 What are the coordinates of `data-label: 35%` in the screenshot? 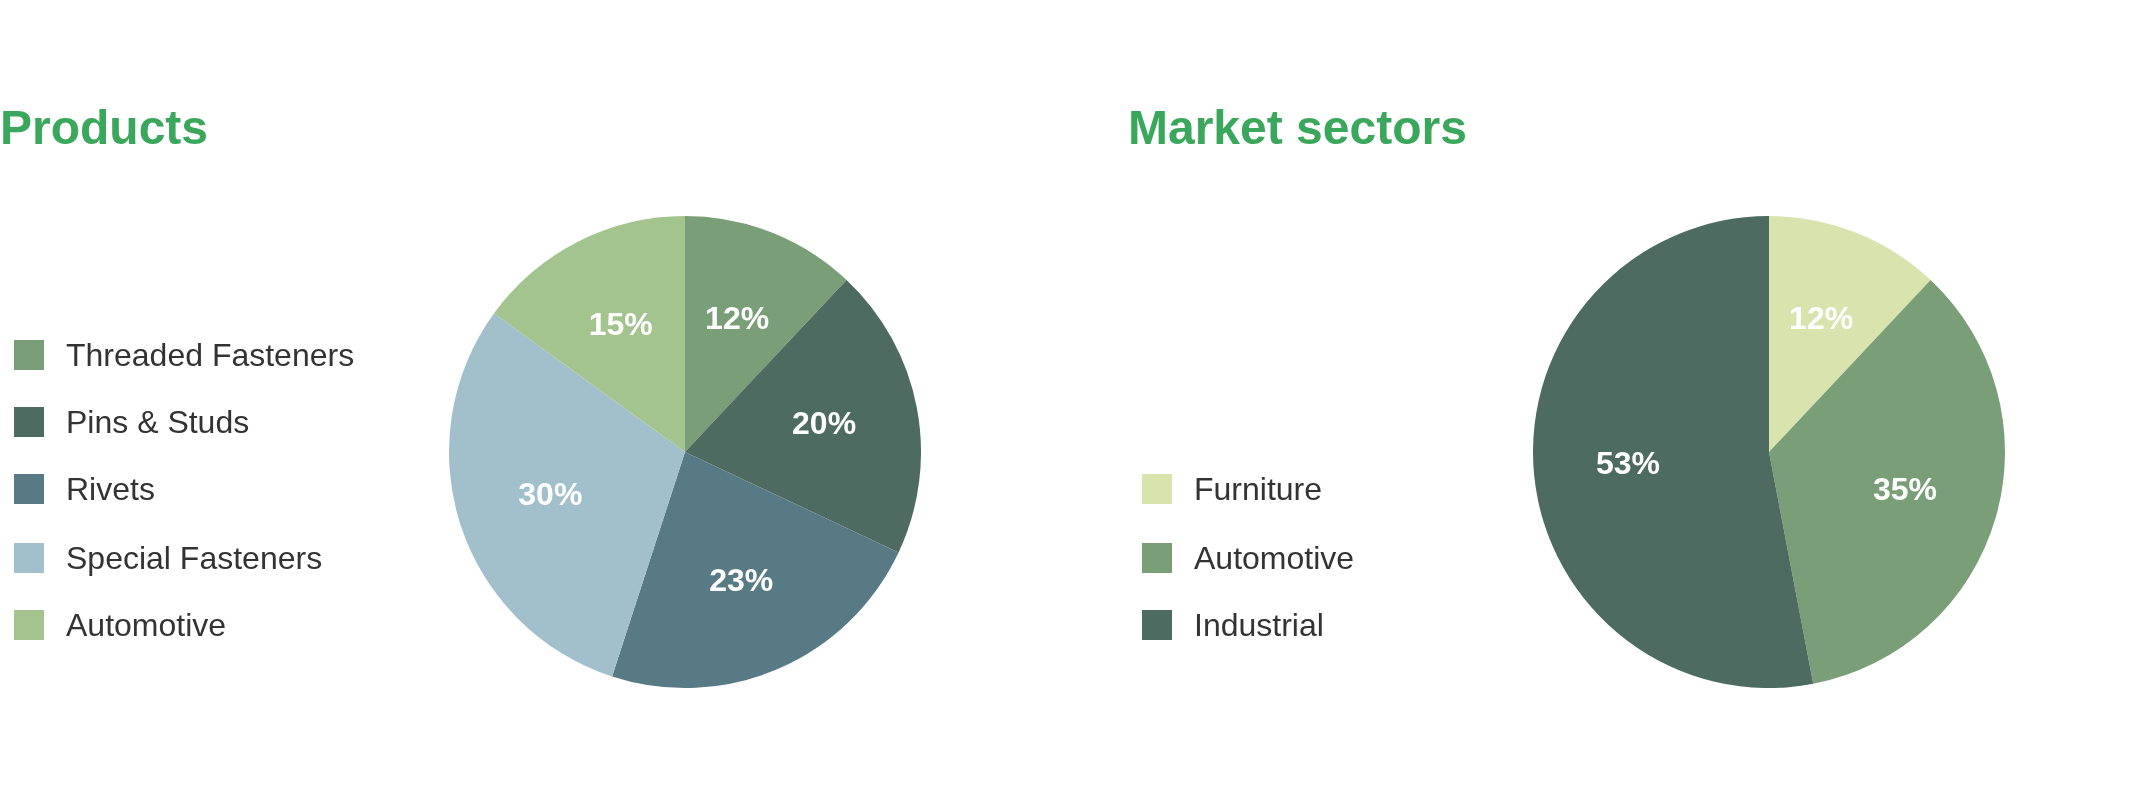 It's located at (1904, 489).